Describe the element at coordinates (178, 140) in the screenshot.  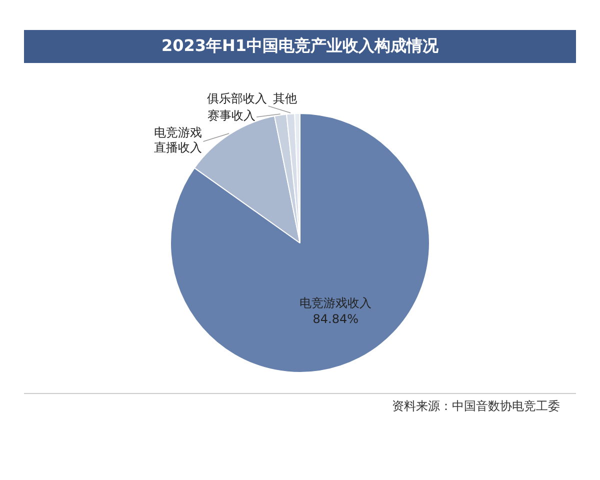
I see `slice-label: 电竞游戏直播收入` at that location.